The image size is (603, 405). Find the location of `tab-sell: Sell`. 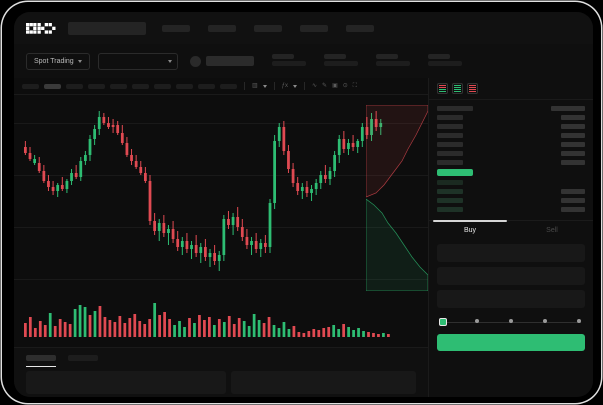

tab-sell: Sell is located at coordinates (552, 230).